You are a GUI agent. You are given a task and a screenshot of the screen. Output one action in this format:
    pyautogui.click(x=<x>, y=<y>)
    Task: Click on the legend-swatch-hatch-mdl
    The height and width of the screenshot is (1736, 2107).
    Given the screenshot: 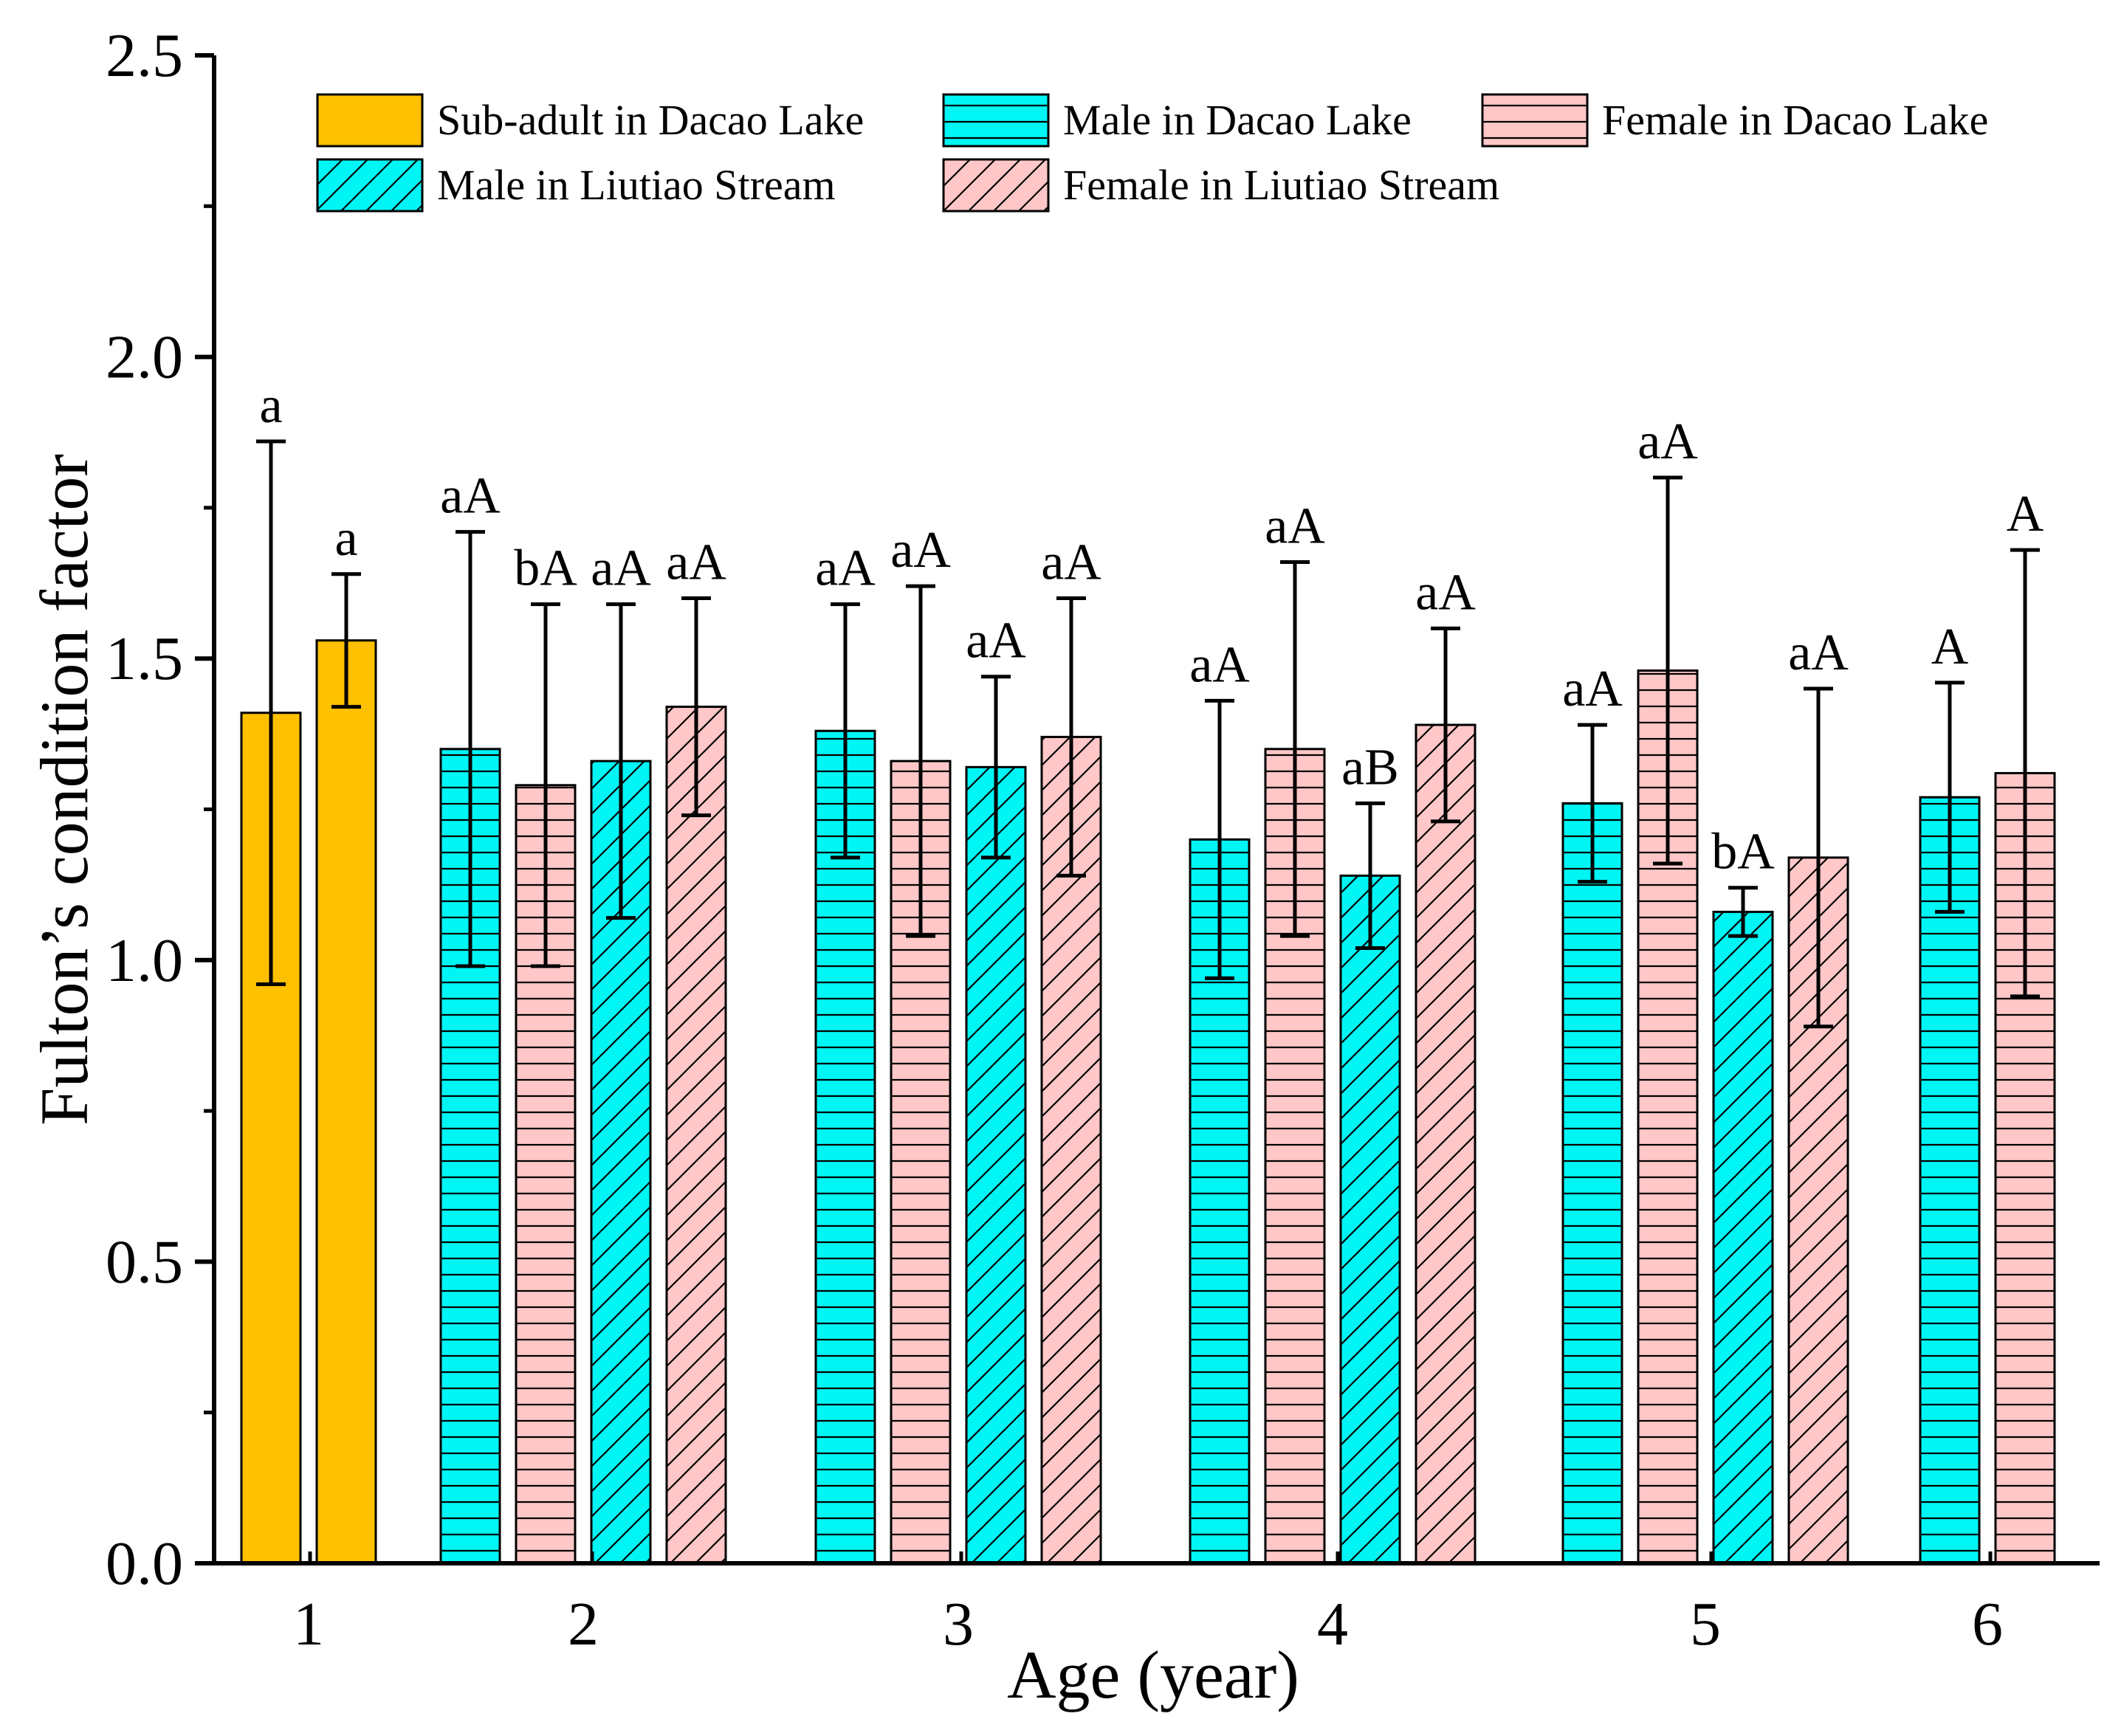 What is the action you would take?
    pyautogui.click(x=995, y=120)
    